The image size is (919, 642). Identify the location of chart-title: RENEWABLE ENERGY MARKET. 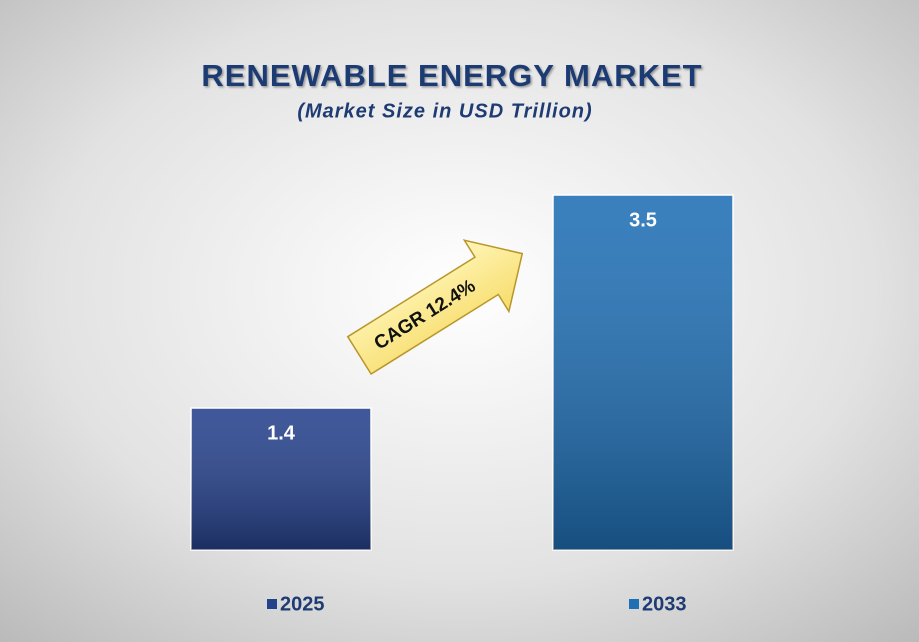
(451, 75).